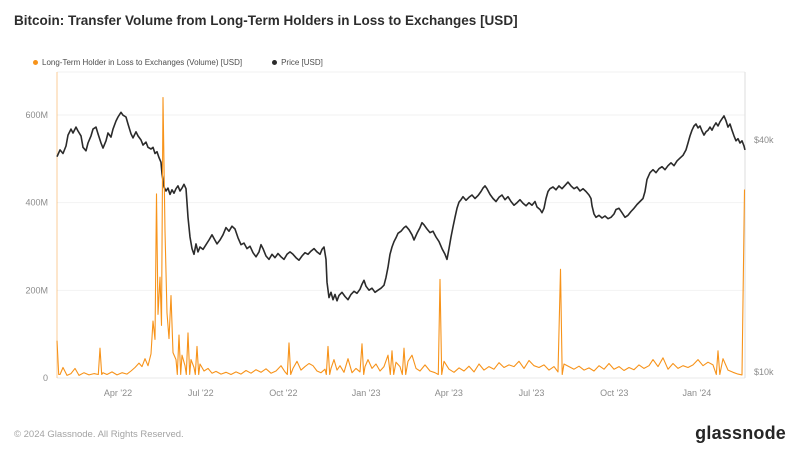  What do you see at coordinates (201, 393) in the screenshot?
I see `x-axis-label: Jul '22` at bounding box center [201, 393].